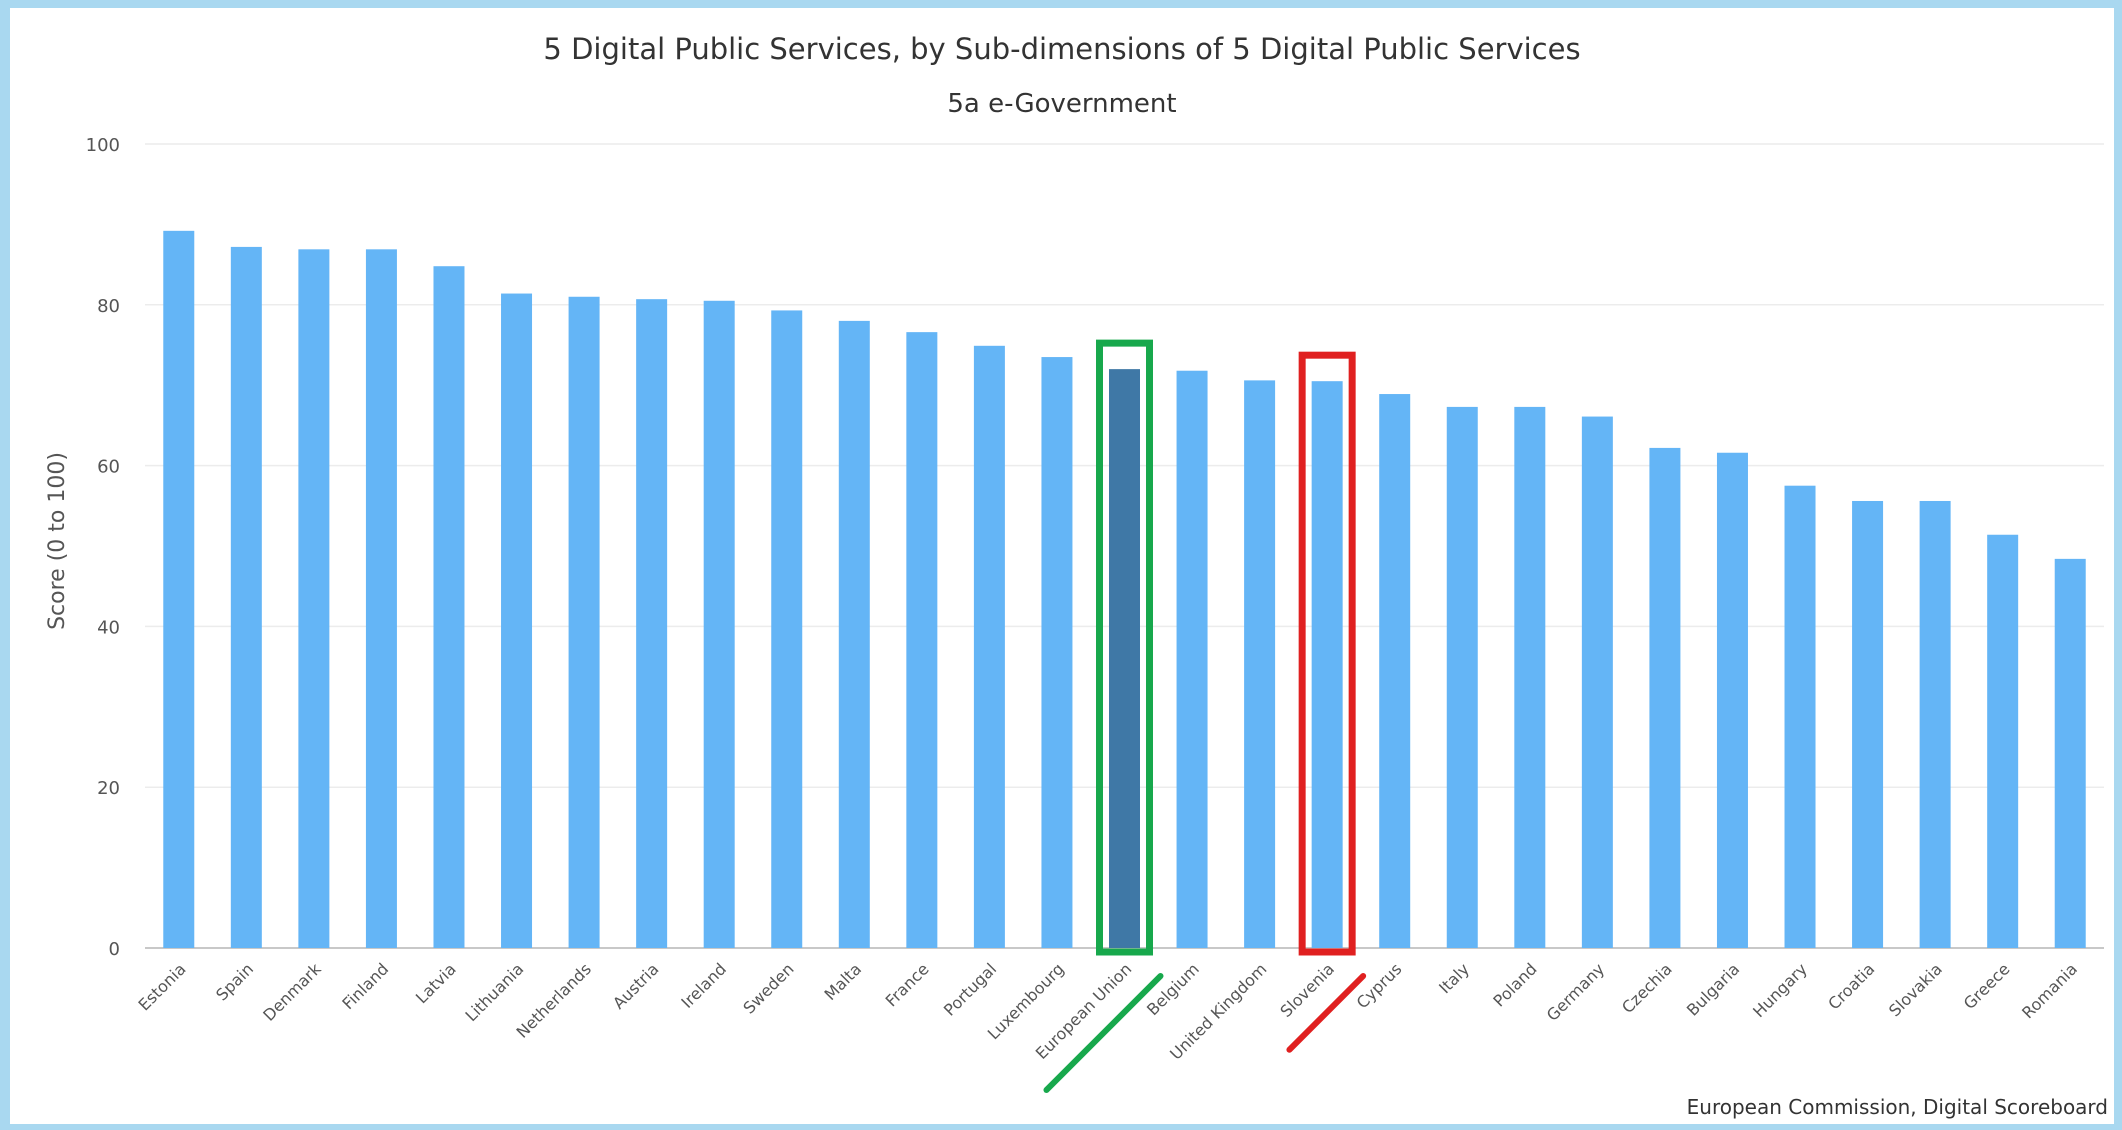 The image size is (2122, 1130). I want to click on x-tick-label-bulgaria: Bulgaria, so click(1713, 989).